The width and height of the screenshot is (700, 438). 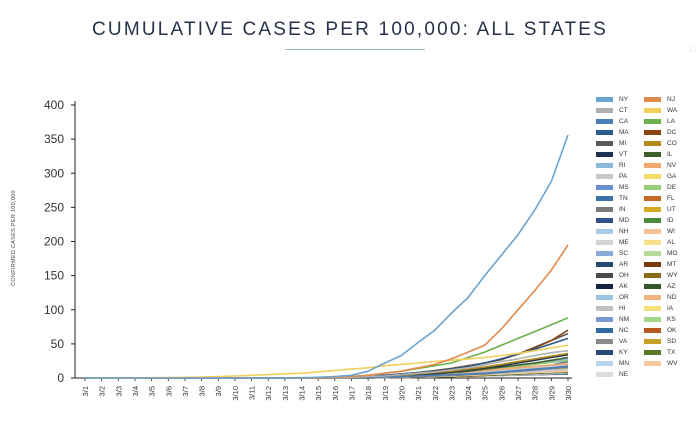 I want to click on legend-item-wv: WV, so click(x=660, y=363).